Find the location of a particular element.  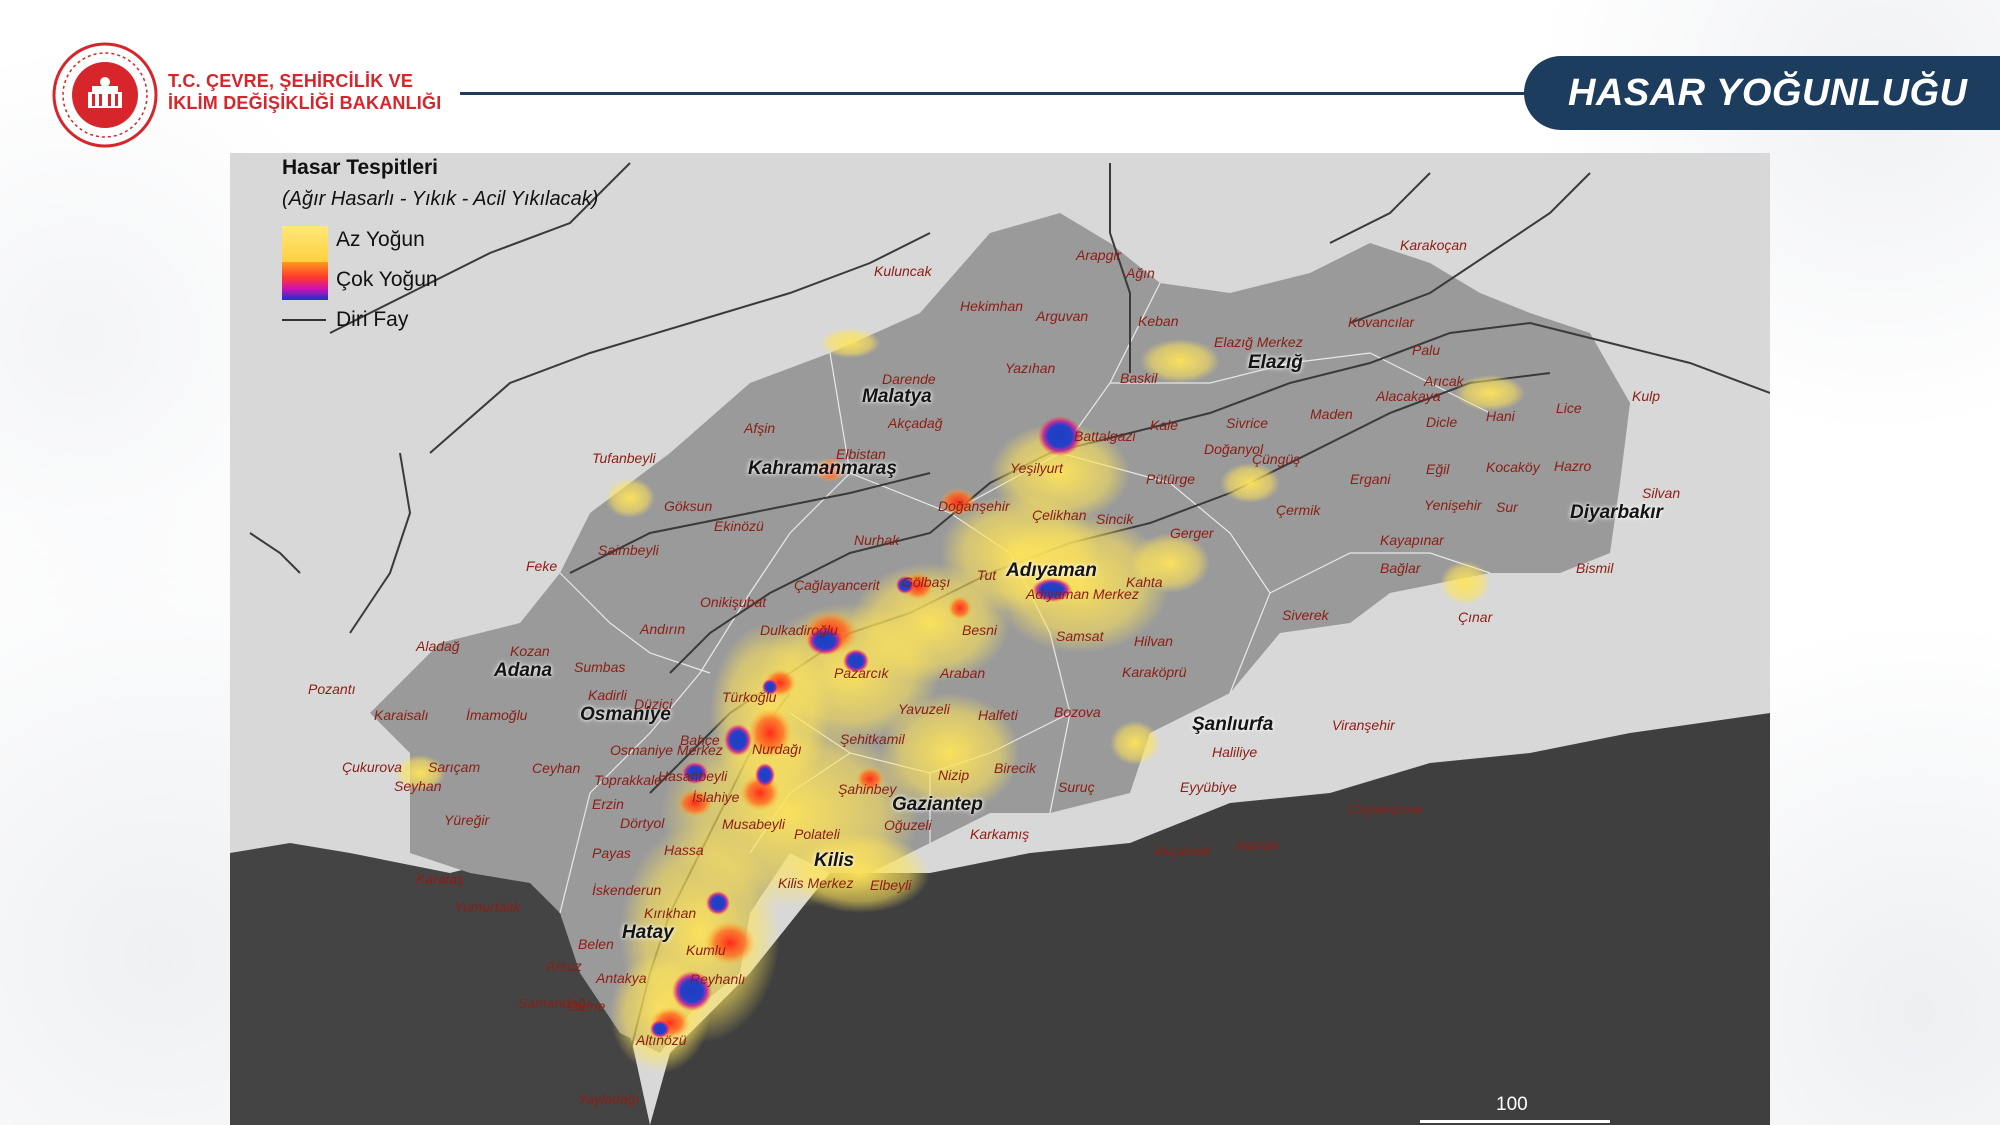

district-label: Doğanşehir is located at coordinates (974, 506).